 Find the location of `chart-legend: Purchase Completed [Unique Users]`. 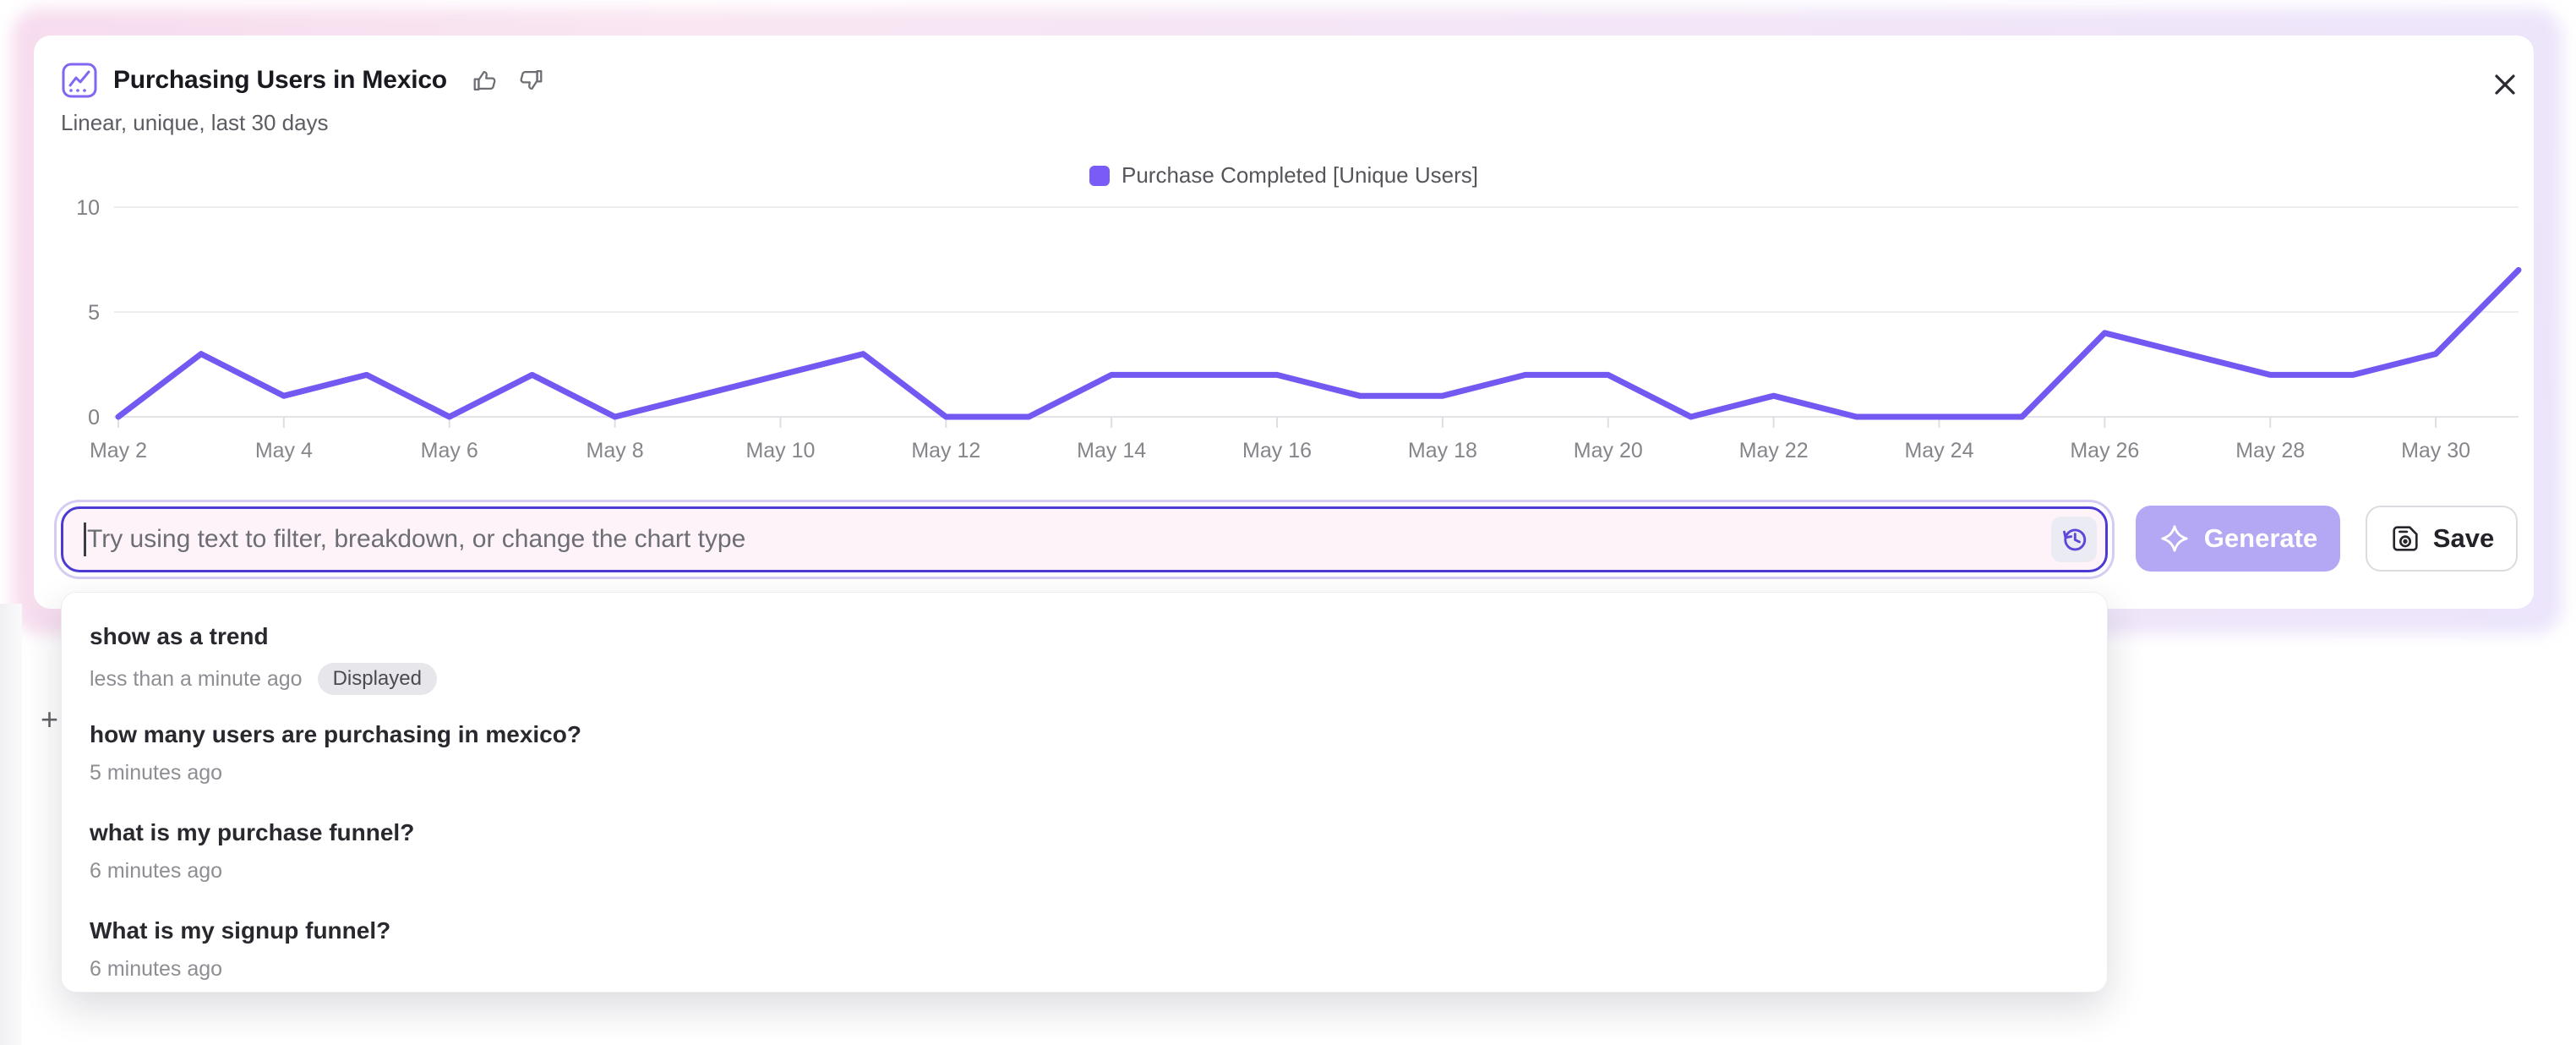

chart-legend: Purchase Completed [Unique Users] is located at coordinates (1284, 176).